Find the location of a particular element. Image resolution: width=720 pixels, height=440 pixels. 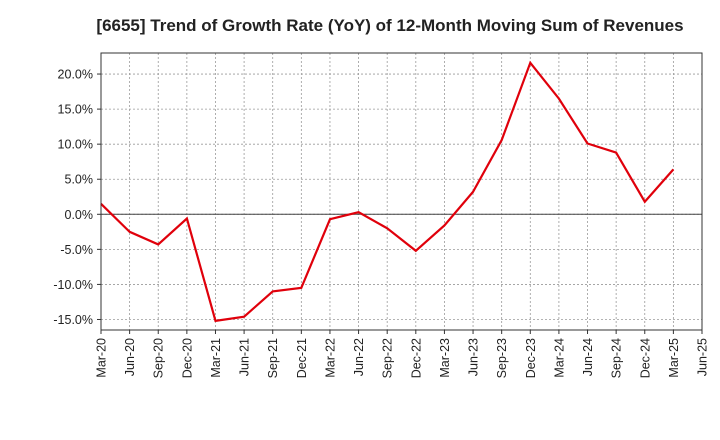

x-tick-label: Dec-20 is located at coordinates (187, 358).